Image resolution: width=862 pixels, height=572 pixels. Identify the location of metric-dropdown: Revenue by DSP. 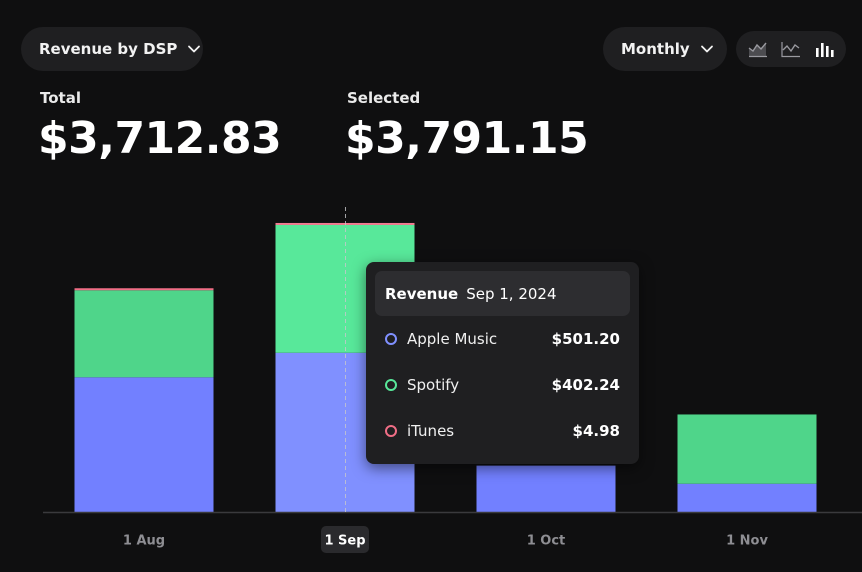
(112, 49).